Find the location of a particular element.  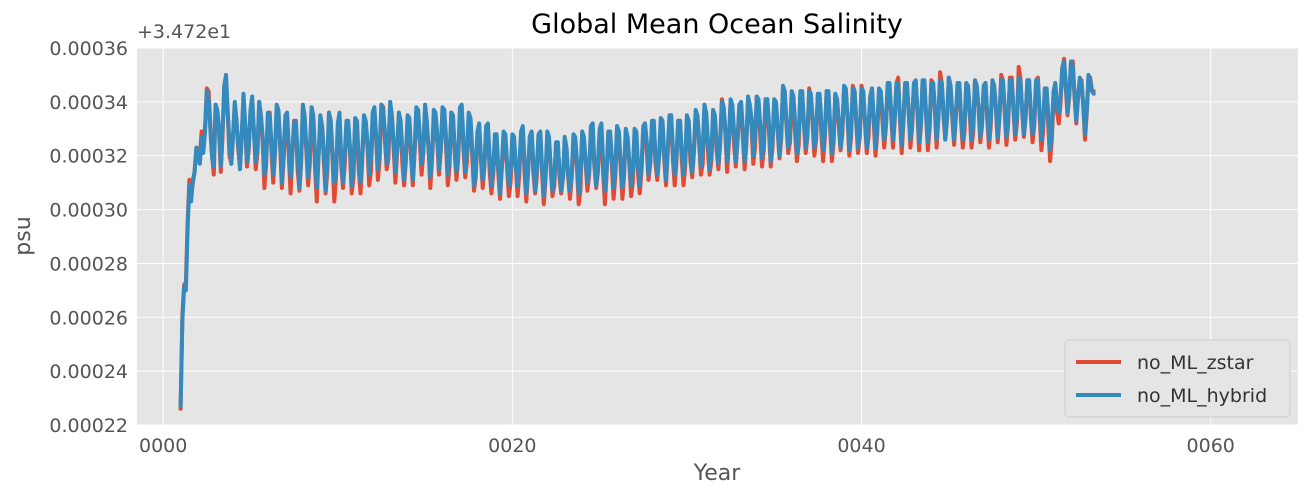

x-axis-label: Year is located at coordinates (717, 473).